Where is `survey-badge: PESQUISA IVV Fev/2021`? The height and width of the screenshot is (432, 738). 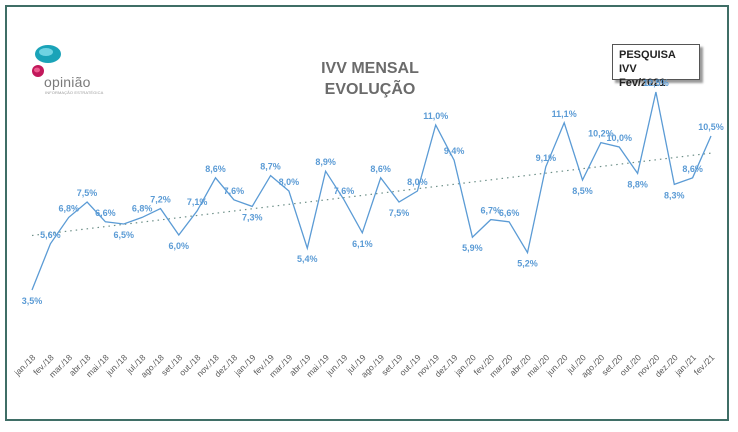 survey-badge: PESQUISA IVV Fev/2021 is located at coordinates (656, 66).